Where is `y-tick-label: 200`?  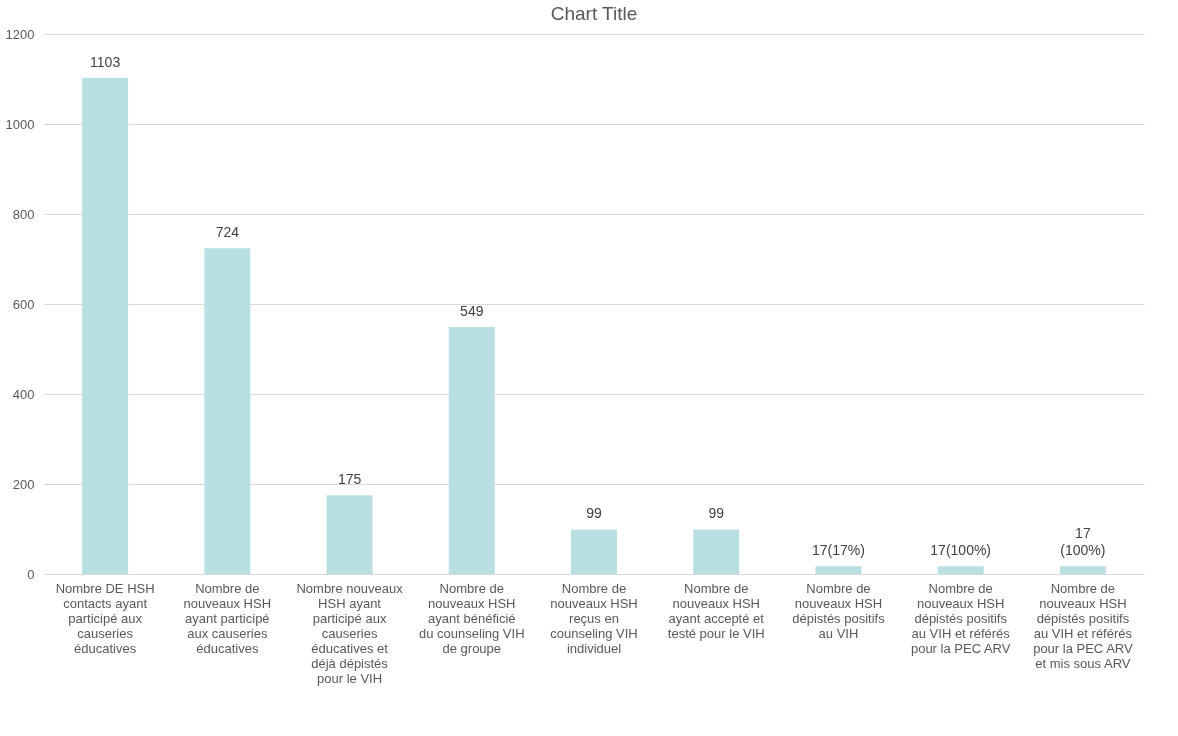 y-tick-label: 200 is located at coordinates (23, 484).